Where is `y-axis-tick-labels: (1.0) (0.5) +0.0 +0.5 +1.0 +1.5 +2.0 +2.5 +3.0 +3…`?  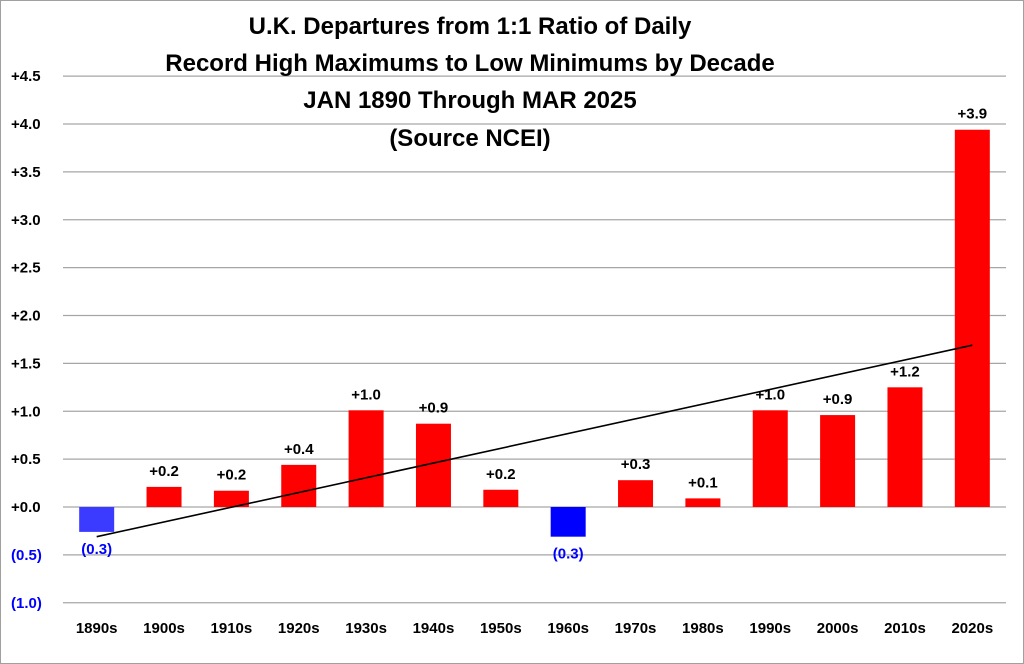 y-axis-tick-labels: (1.0) (0.5) +0.0 +0.5 +1.0 +1.5 +2.0 +2.5 +3.0 +3… is located at coordinates (26, 340).